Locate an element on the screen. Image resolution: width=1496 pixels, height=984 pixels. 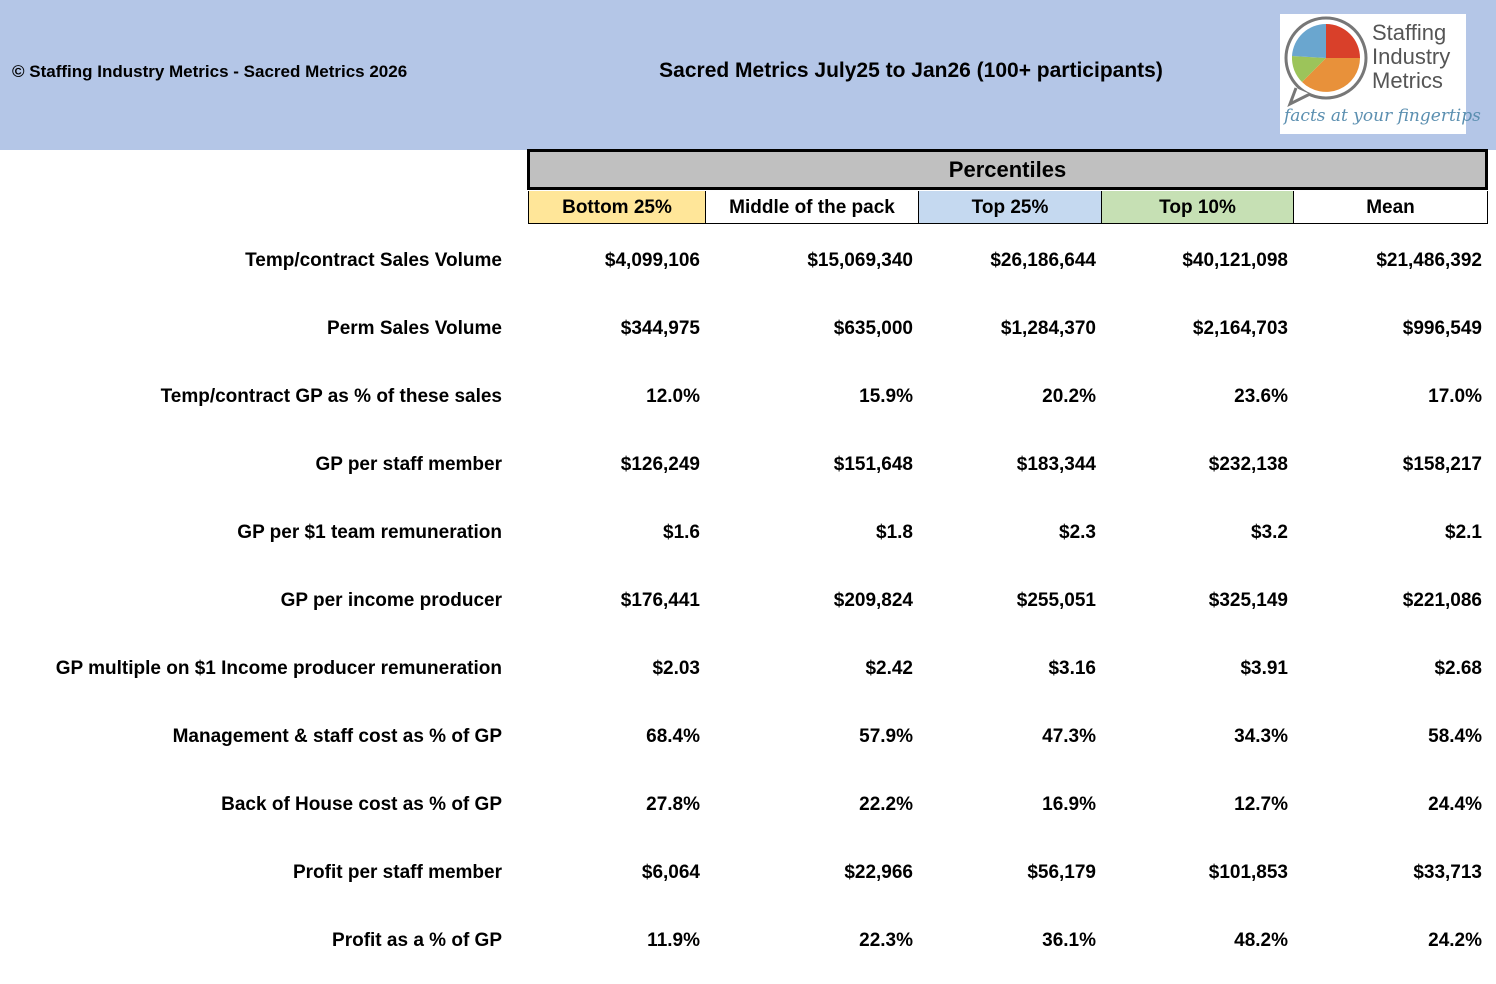
table-cell: $2.1 is located at coordinates (1463, 532).